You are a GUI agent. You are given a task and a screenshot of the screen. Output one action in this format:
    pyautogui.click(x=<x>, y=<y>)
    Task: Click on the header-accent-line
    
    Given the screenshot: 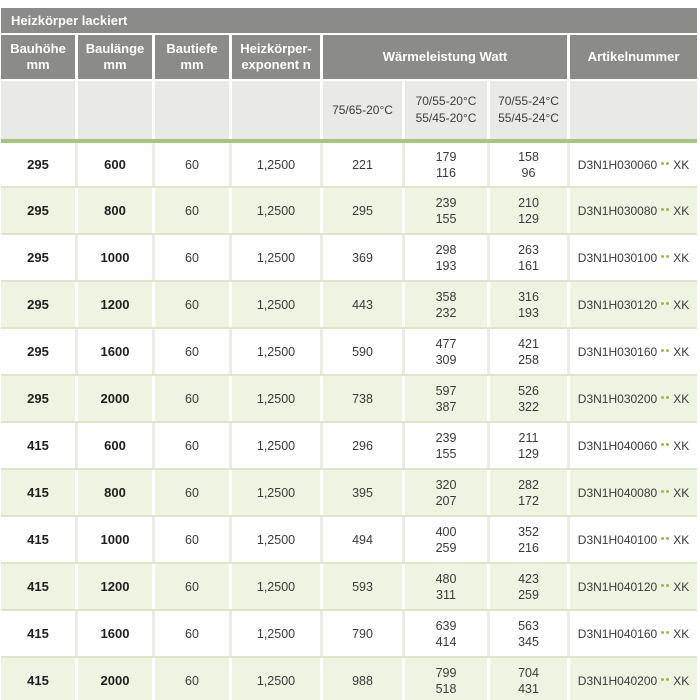 What is the action you would take?
    pyautogui.click(x=349, y=141)
    